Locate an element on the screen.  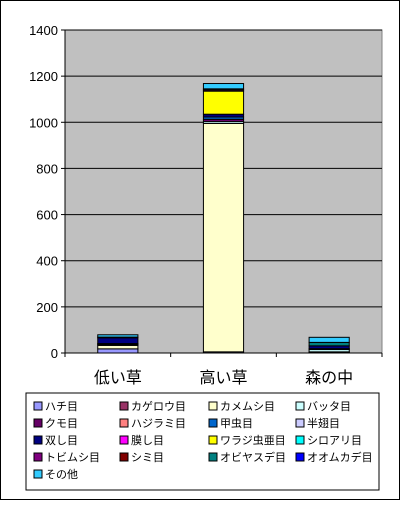
legend-label: バッタ目 is located at coordinates (329, 406).